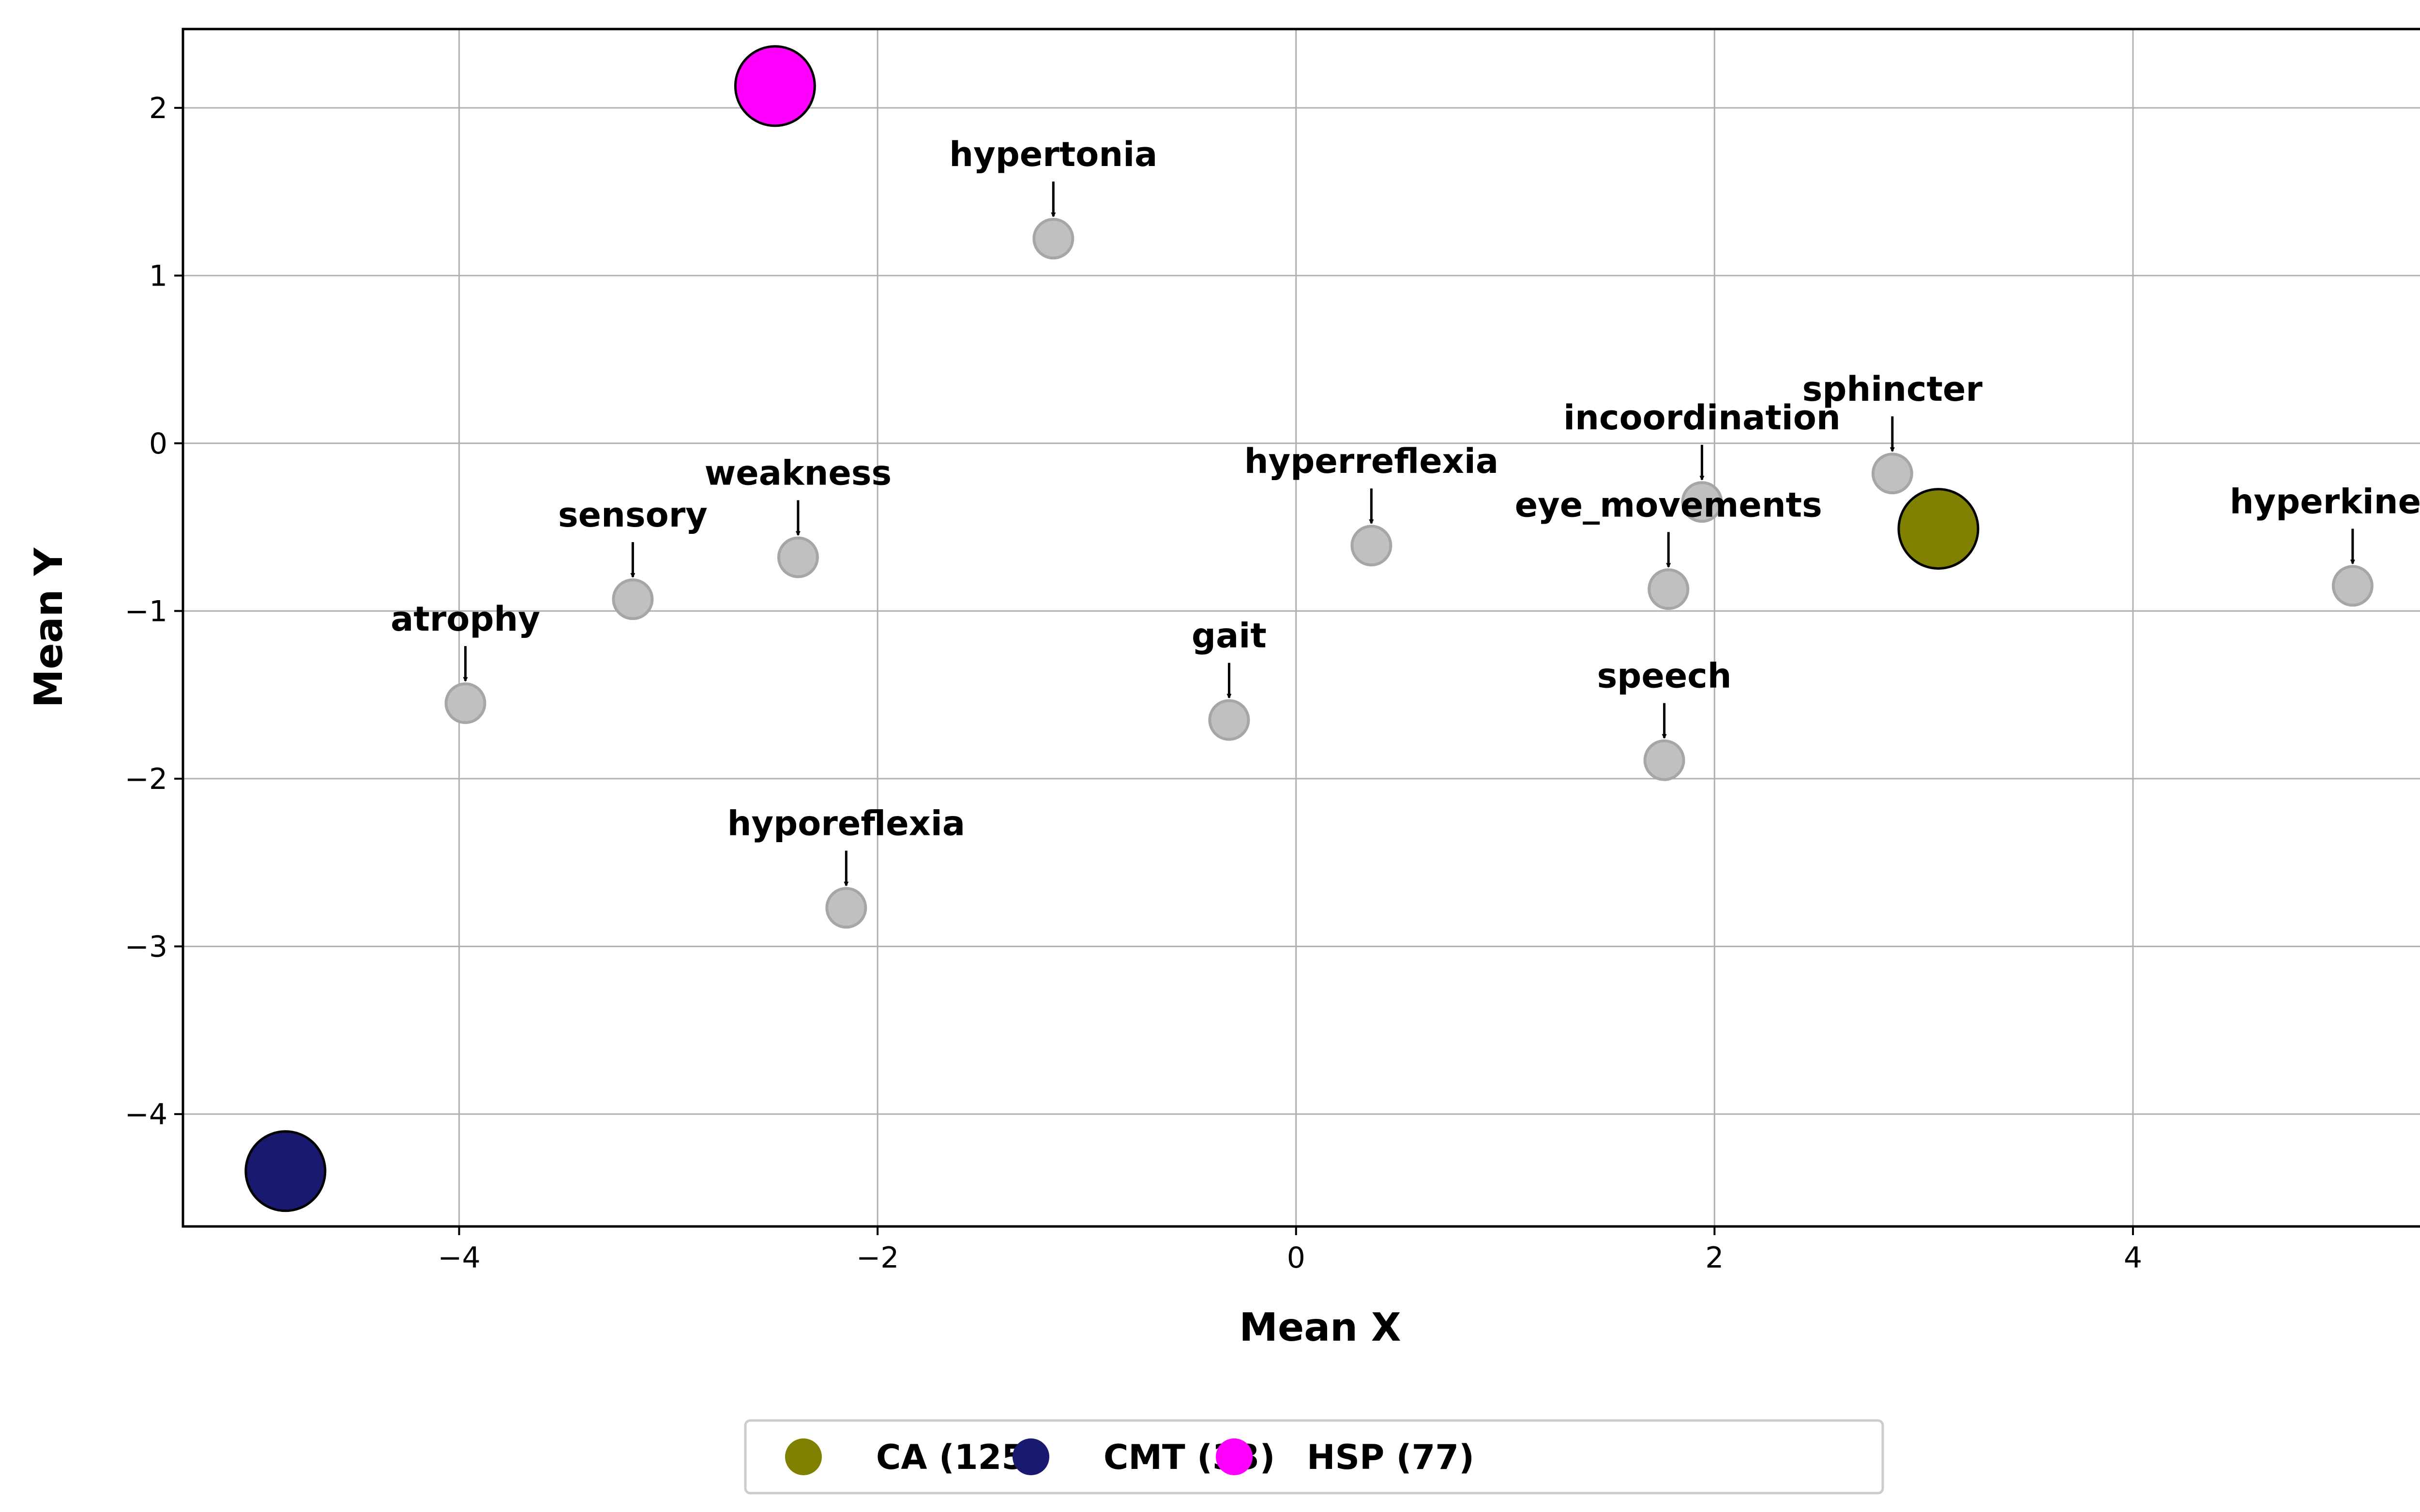 The image size is (2420, 1512). I want to click on y-tick-label: 0, so click(158, 444).